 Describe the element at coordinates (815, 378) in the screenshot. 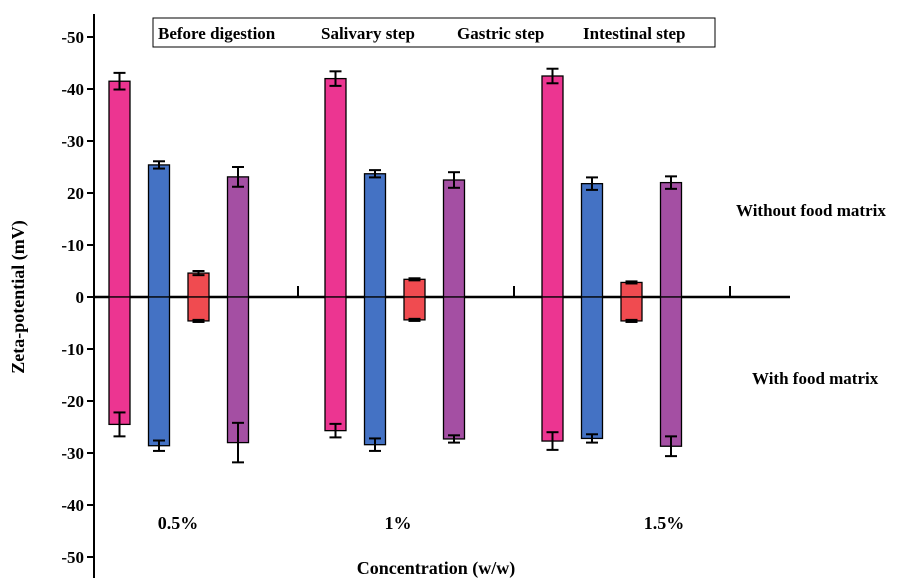

I see `annotation-with-food-matrix: With food matrix` at that location.